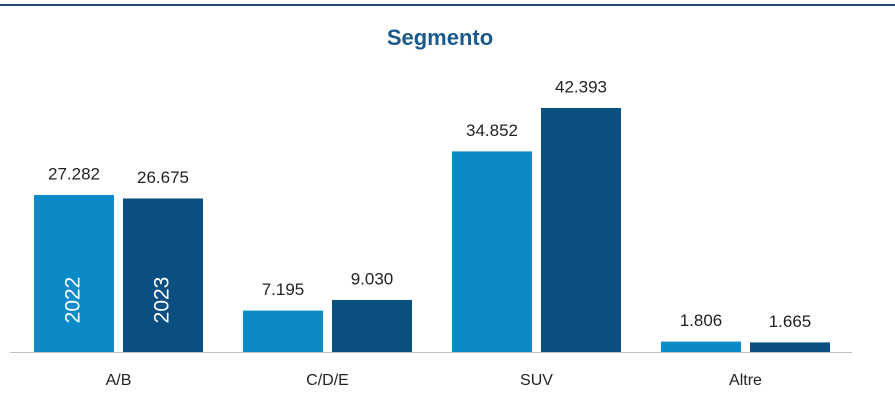  What do you see at coordinates (536, 380) in the screenshot?
I see `x-tick-label: SUV` at bounding box center [536, 380].